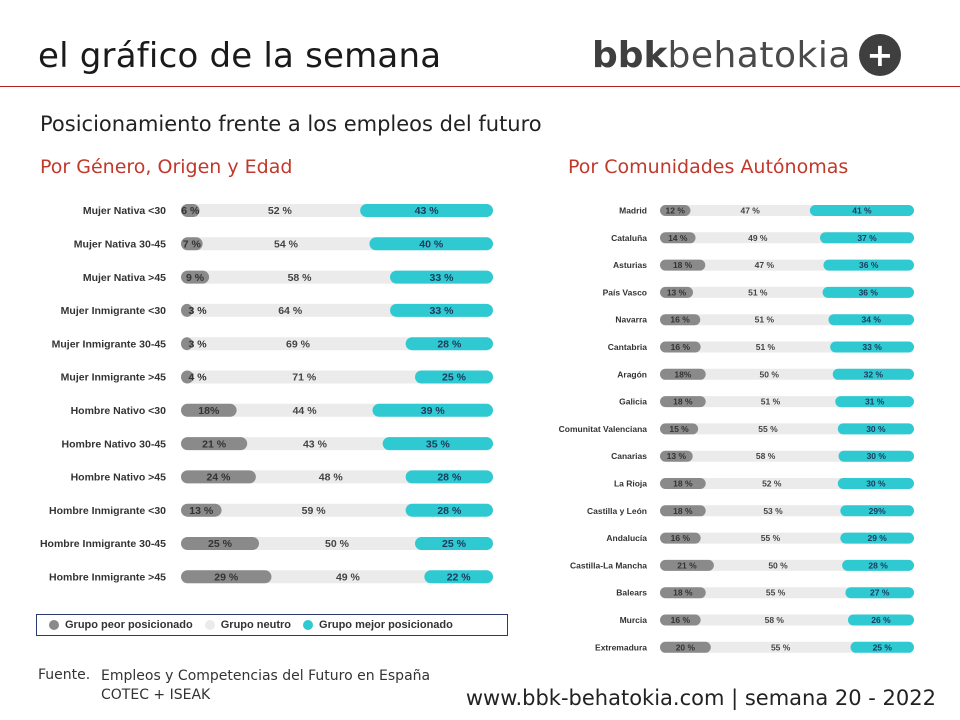 The width and height of the screenshot is (960, 720). I want to click on right-chart-title: Por Comunidades Autónomas, so click(708, 167).